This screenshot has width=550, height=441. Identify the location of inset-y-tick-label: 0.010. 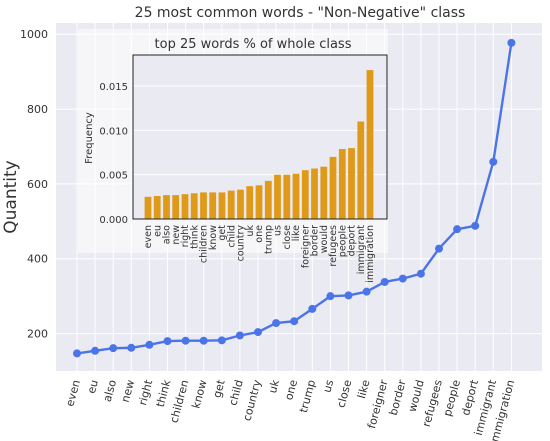
(113, 131).